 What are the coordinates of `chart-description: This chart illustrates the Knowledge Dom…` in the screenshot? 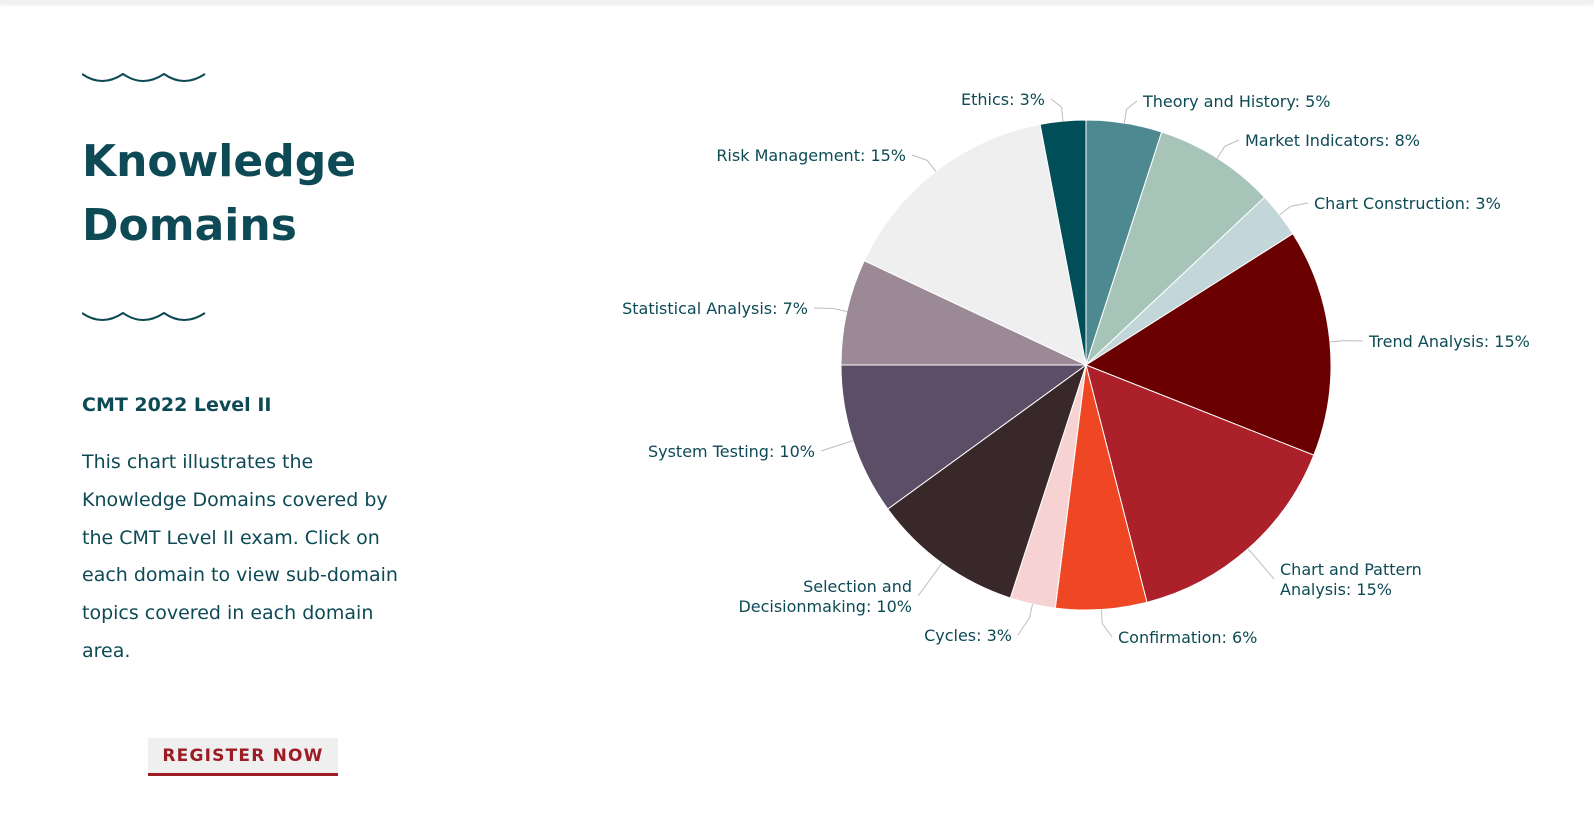 It's located at (240, 556).